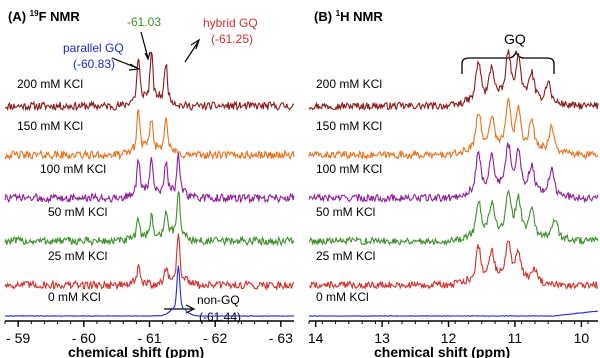 This screenshot has width=600, height=358. Describe the element at coordinates (449, 338) in the screenshot. I see `x-tick-label: 12` at that location.